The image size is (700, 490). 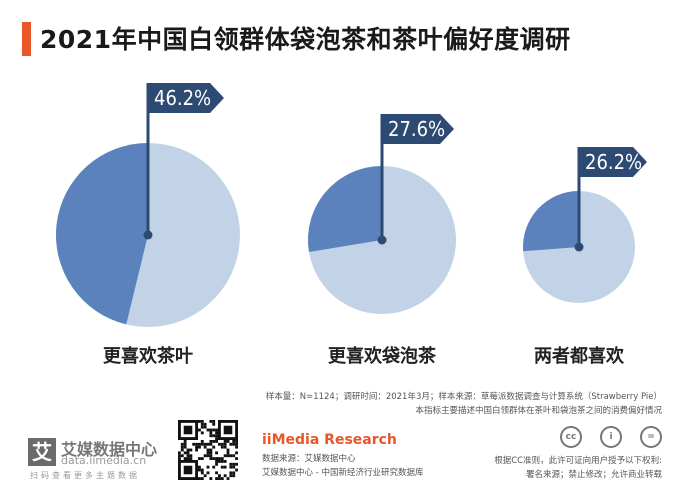 I want to click on cc-icon: cc, so click(x=571, y=437).